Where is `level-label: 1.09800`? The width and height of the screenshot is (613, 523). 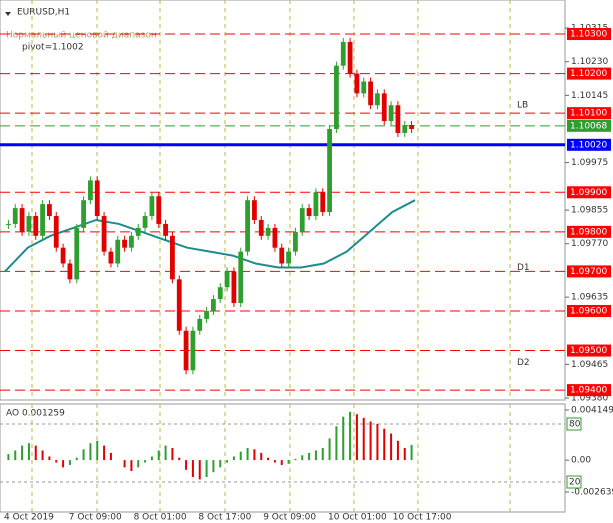 level-label: 1.09800 is located at coordinates (588, 232).